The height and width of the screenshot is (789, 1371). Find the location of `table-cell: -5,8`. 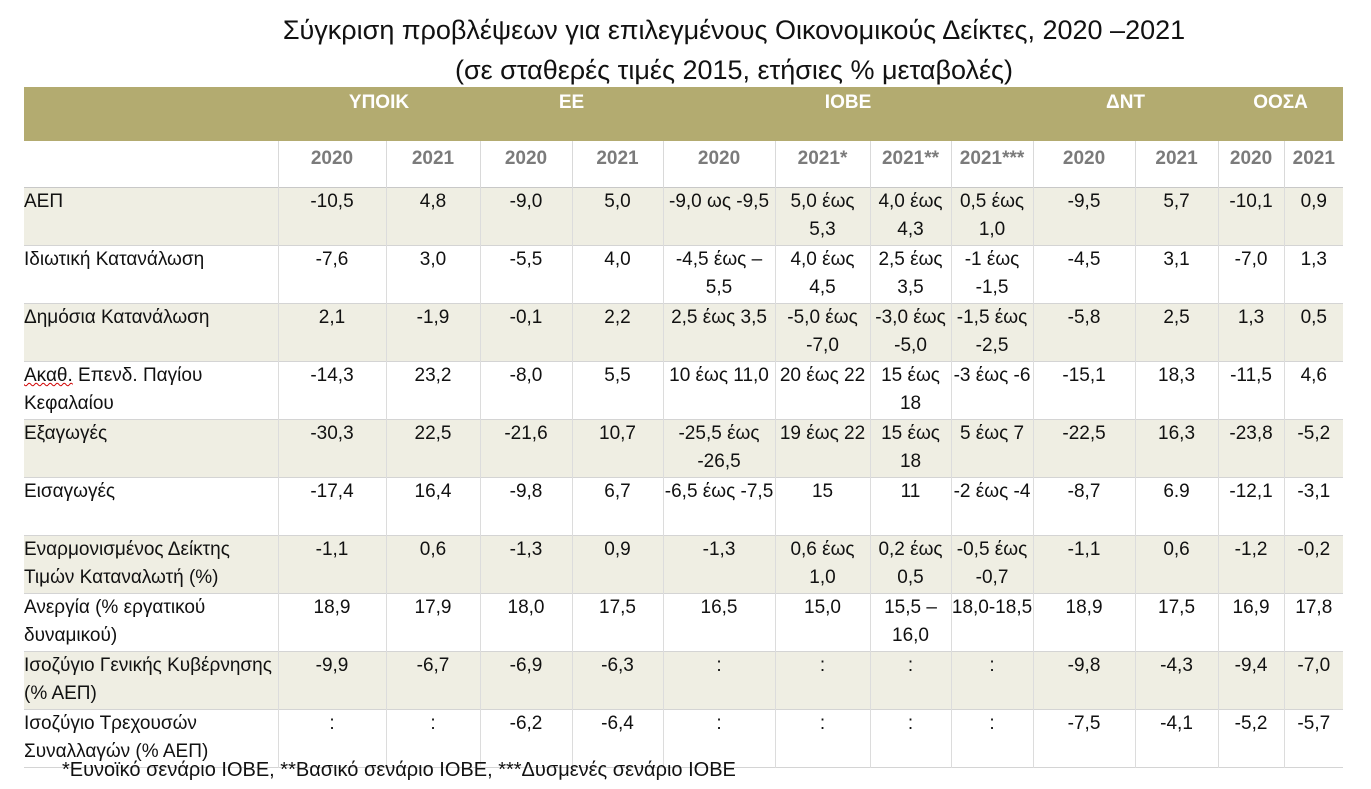

table-cell: -5,8 is located at coordinates (1084, 332).